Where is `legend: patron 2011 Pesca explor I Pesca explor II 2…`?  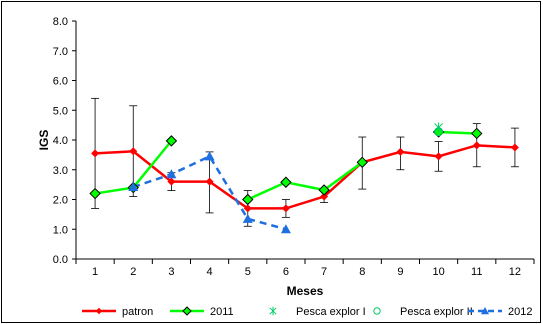
legend: patron 2011 Pesca explor I Pesca explor II 2… is located at coordinates (307, 312).